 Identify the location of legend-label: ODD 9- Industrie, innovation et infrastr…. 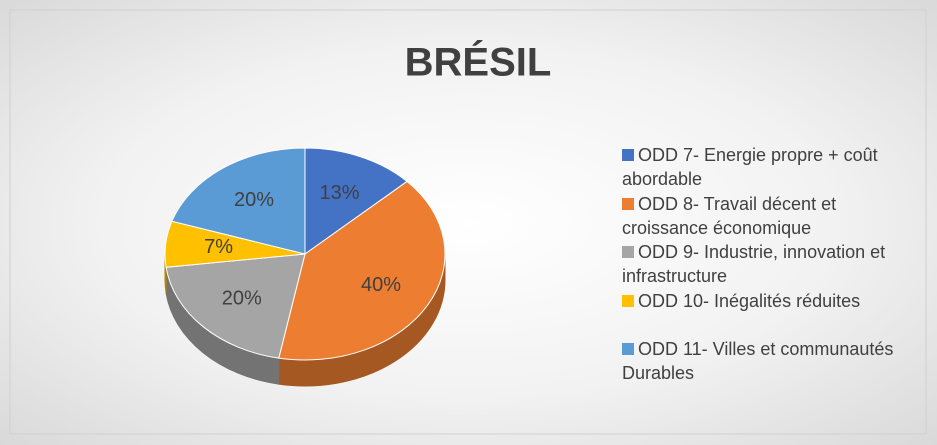
(754, 264).